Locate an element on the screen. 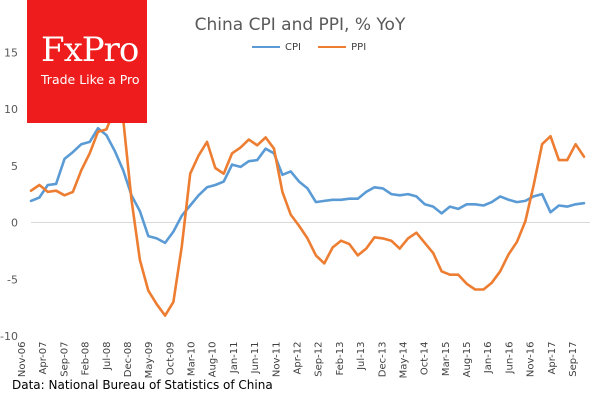 This screenshot has height=401, width=600. x-tick-label: Mar-15 is located at coordinates (446, 359).